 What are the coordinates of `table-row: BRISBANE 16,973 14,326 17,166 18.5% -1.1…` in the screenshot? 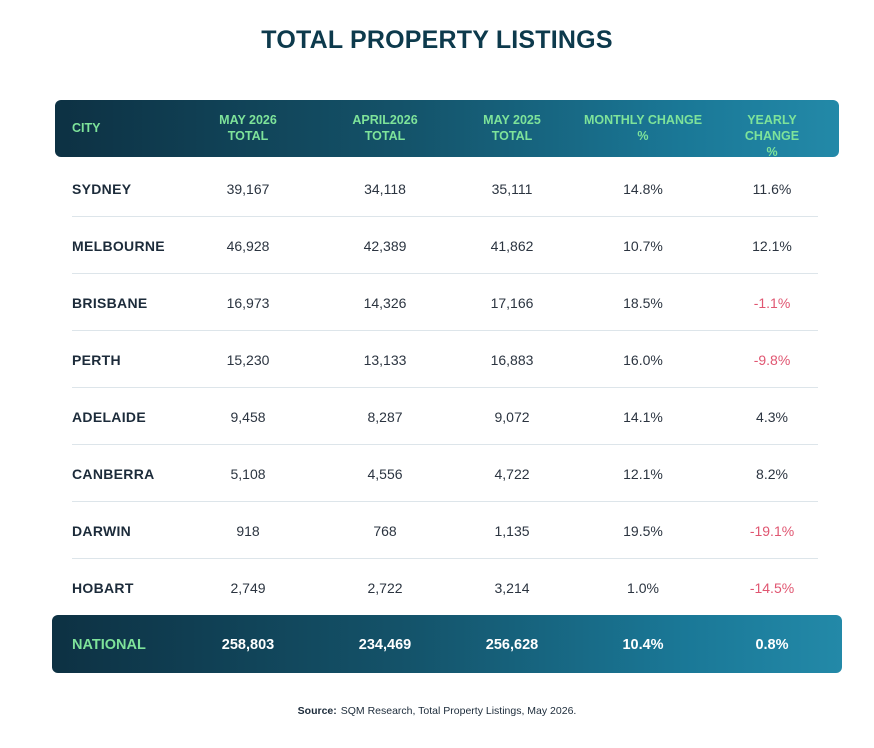 It's located at (447, 302).